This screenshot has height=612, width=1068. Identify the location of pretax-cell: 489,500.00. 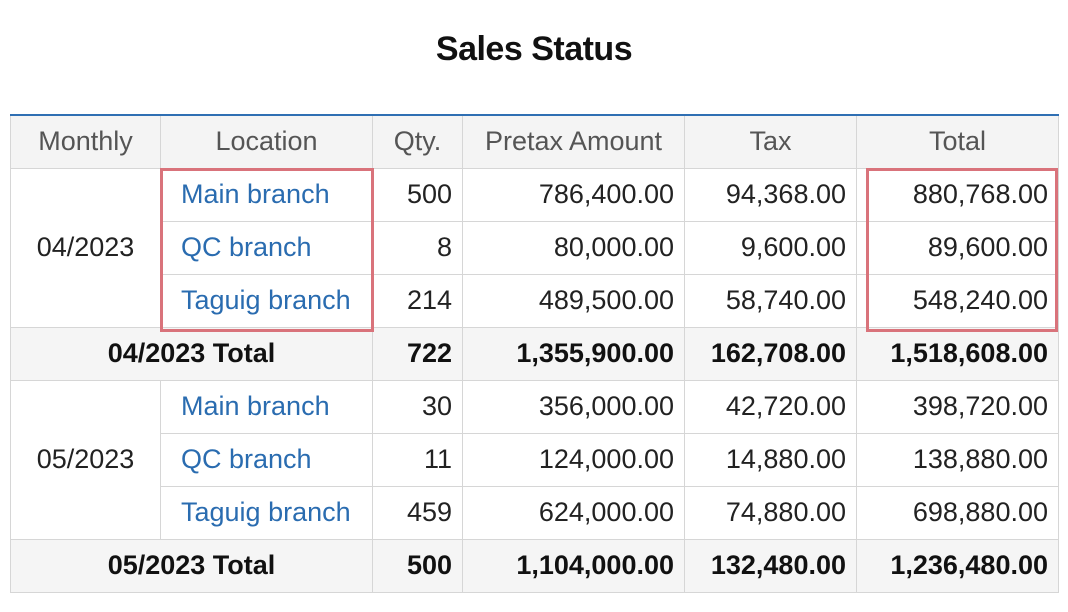
(573, 300).